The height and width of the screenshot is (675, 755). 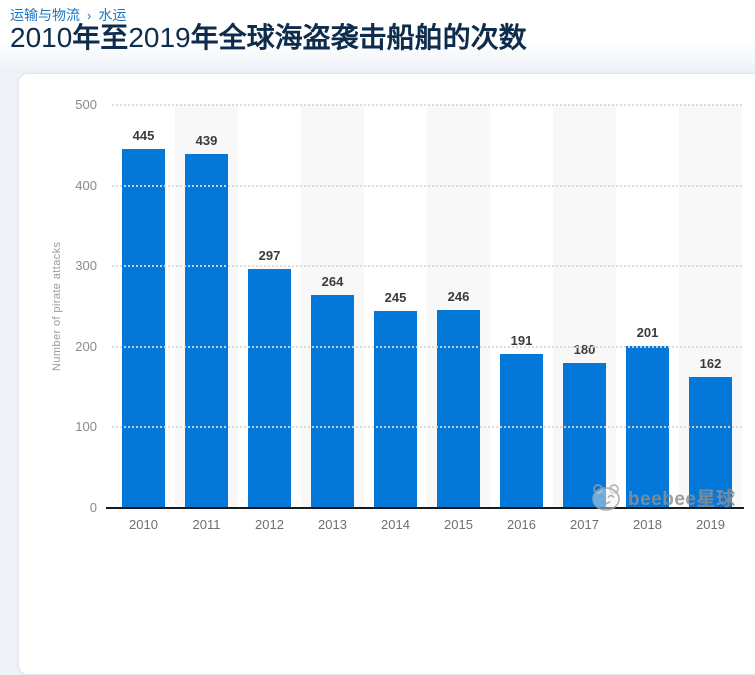 What do you see at coordinates (159, 37) in the screenshot?
I see `title-segment: 2019` at bounding box center [159, 37].